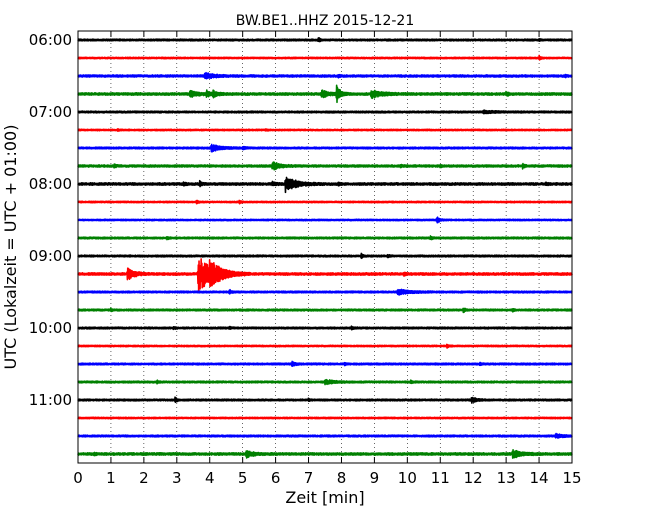  What do you see at coordinates (210, 478) in the screenshot?
I see `x-tick-label: 4` at bounding box center [210, 478].